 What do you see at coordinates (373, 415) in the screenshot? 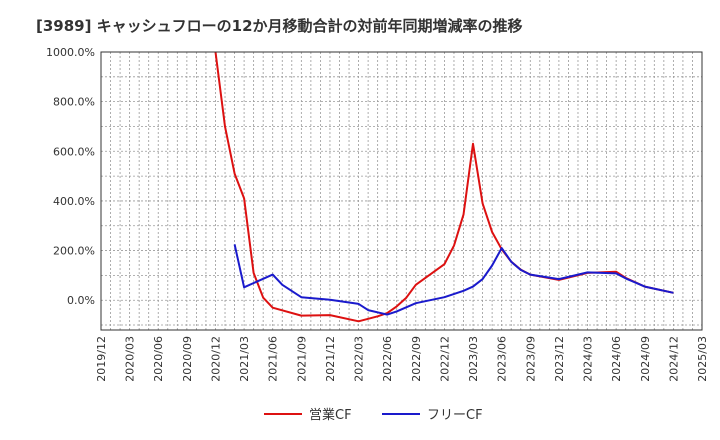
I see `legend: 営業CF フリーCF` at bounding box center [373, 415].